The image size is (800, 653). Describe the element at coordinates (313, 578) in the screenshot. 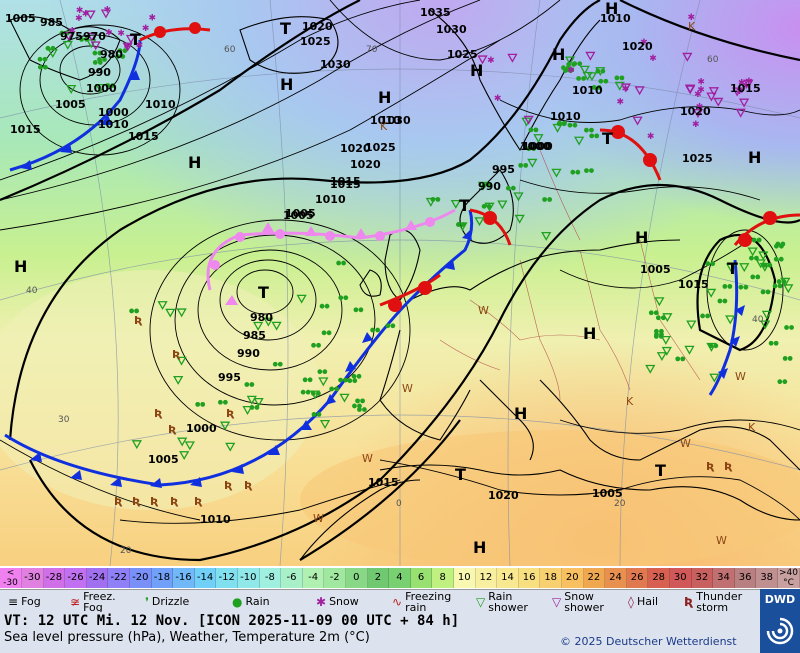

I see `colorbar-cell: -4` at that location.